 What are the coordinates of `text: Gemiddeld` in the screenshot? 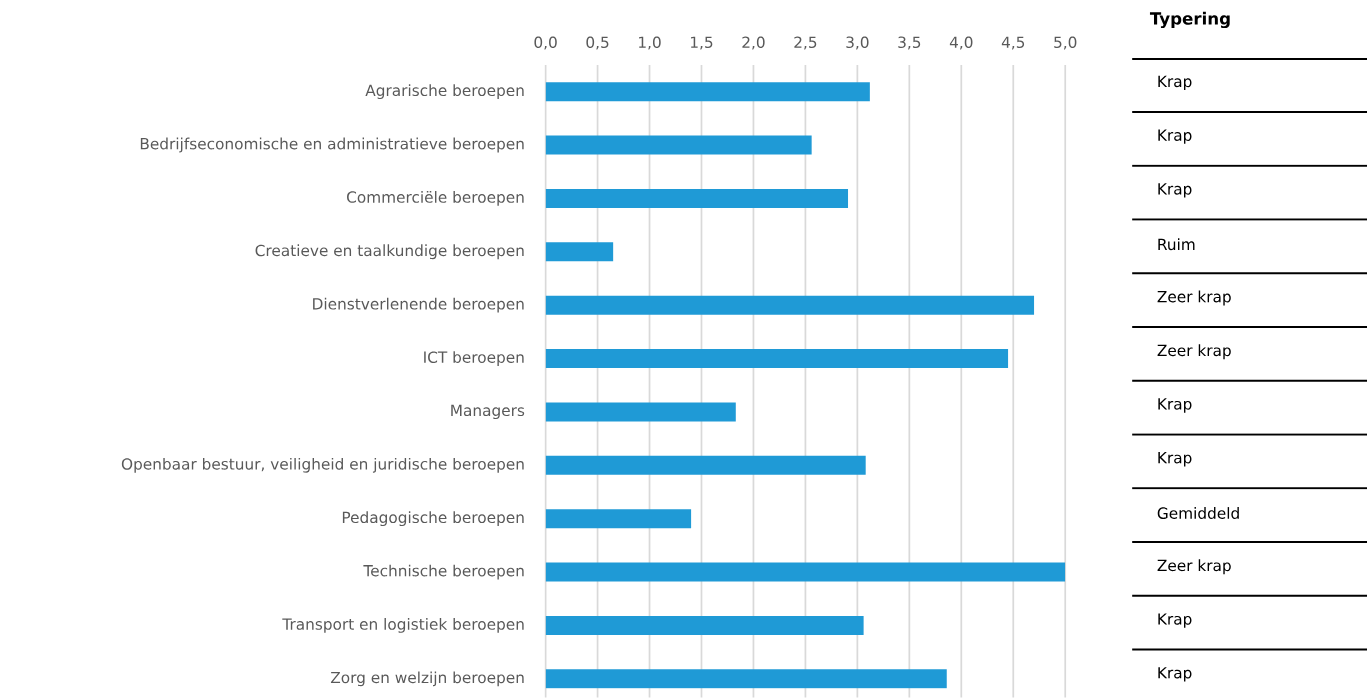 It's located at (1198, 512).